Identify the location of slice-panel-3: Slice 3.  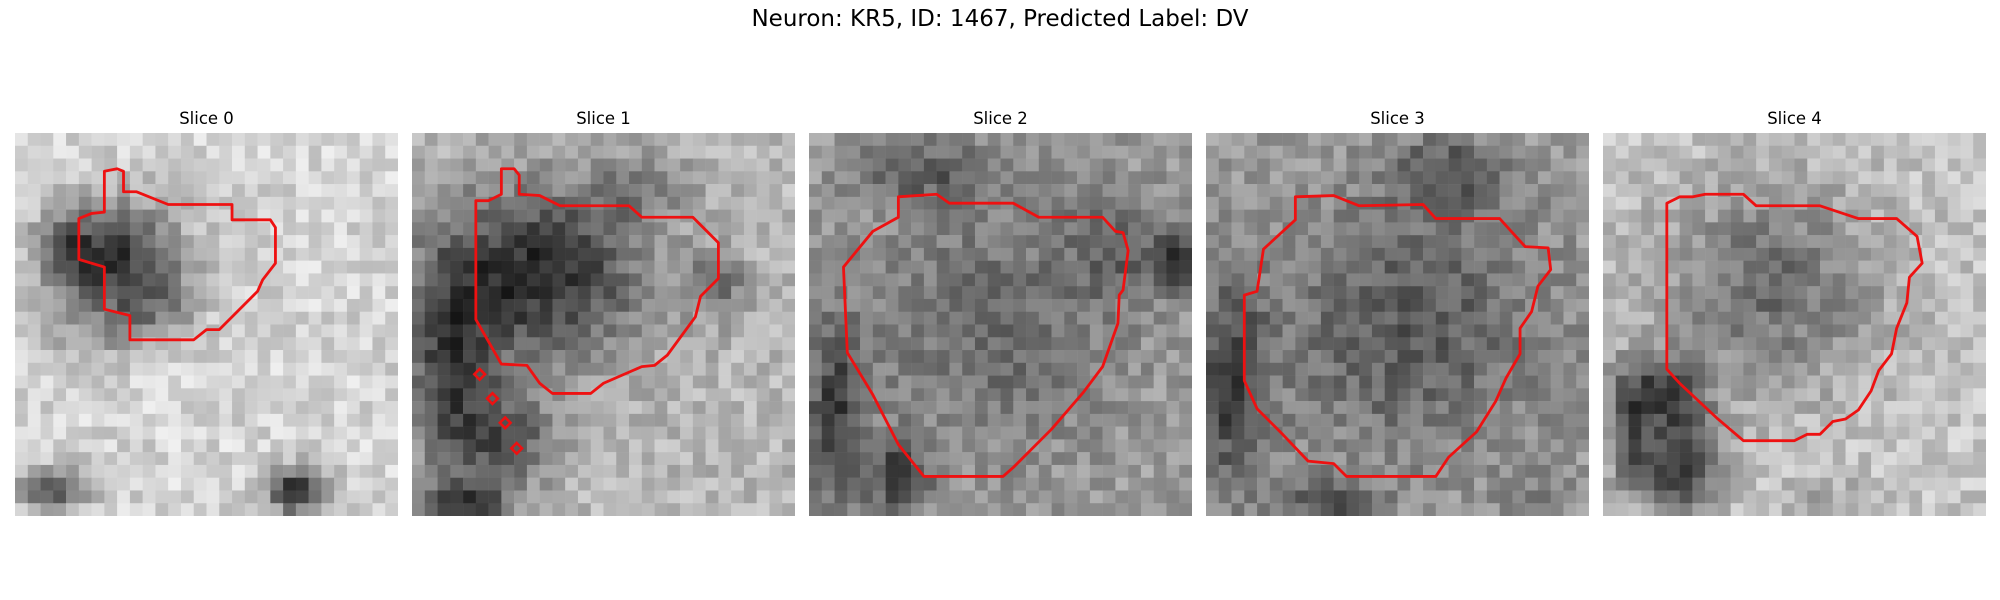
(1397, 312).